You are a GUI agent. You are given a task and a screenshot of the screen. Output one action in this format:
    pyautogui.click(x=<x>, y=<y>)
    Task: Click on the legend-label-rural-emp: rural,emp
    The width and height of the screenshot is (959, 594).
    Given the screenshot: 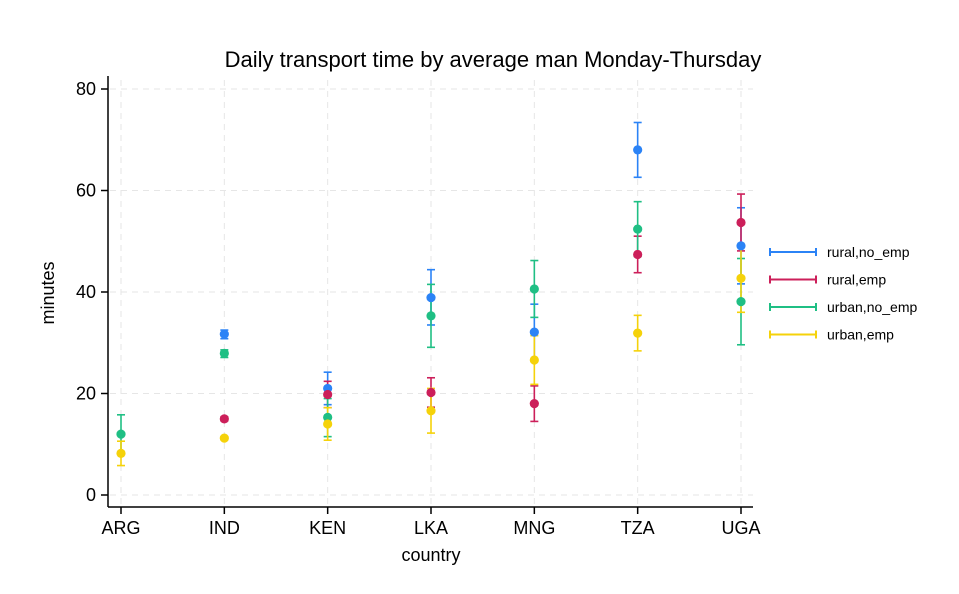 What is the action you would take?
    pyautogui.click(x=856, y=280)
    